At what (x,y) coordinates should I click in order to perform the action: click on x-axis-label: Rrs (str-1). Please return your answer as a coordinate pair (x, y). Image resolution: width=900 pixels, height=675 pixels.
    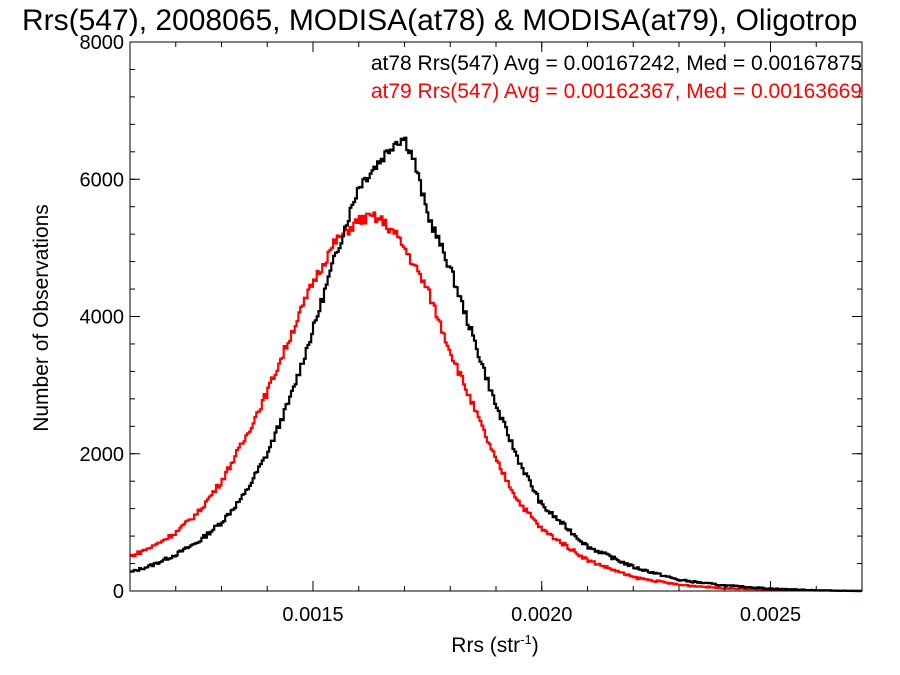
    Looking at the image, I should click on (494, 644).